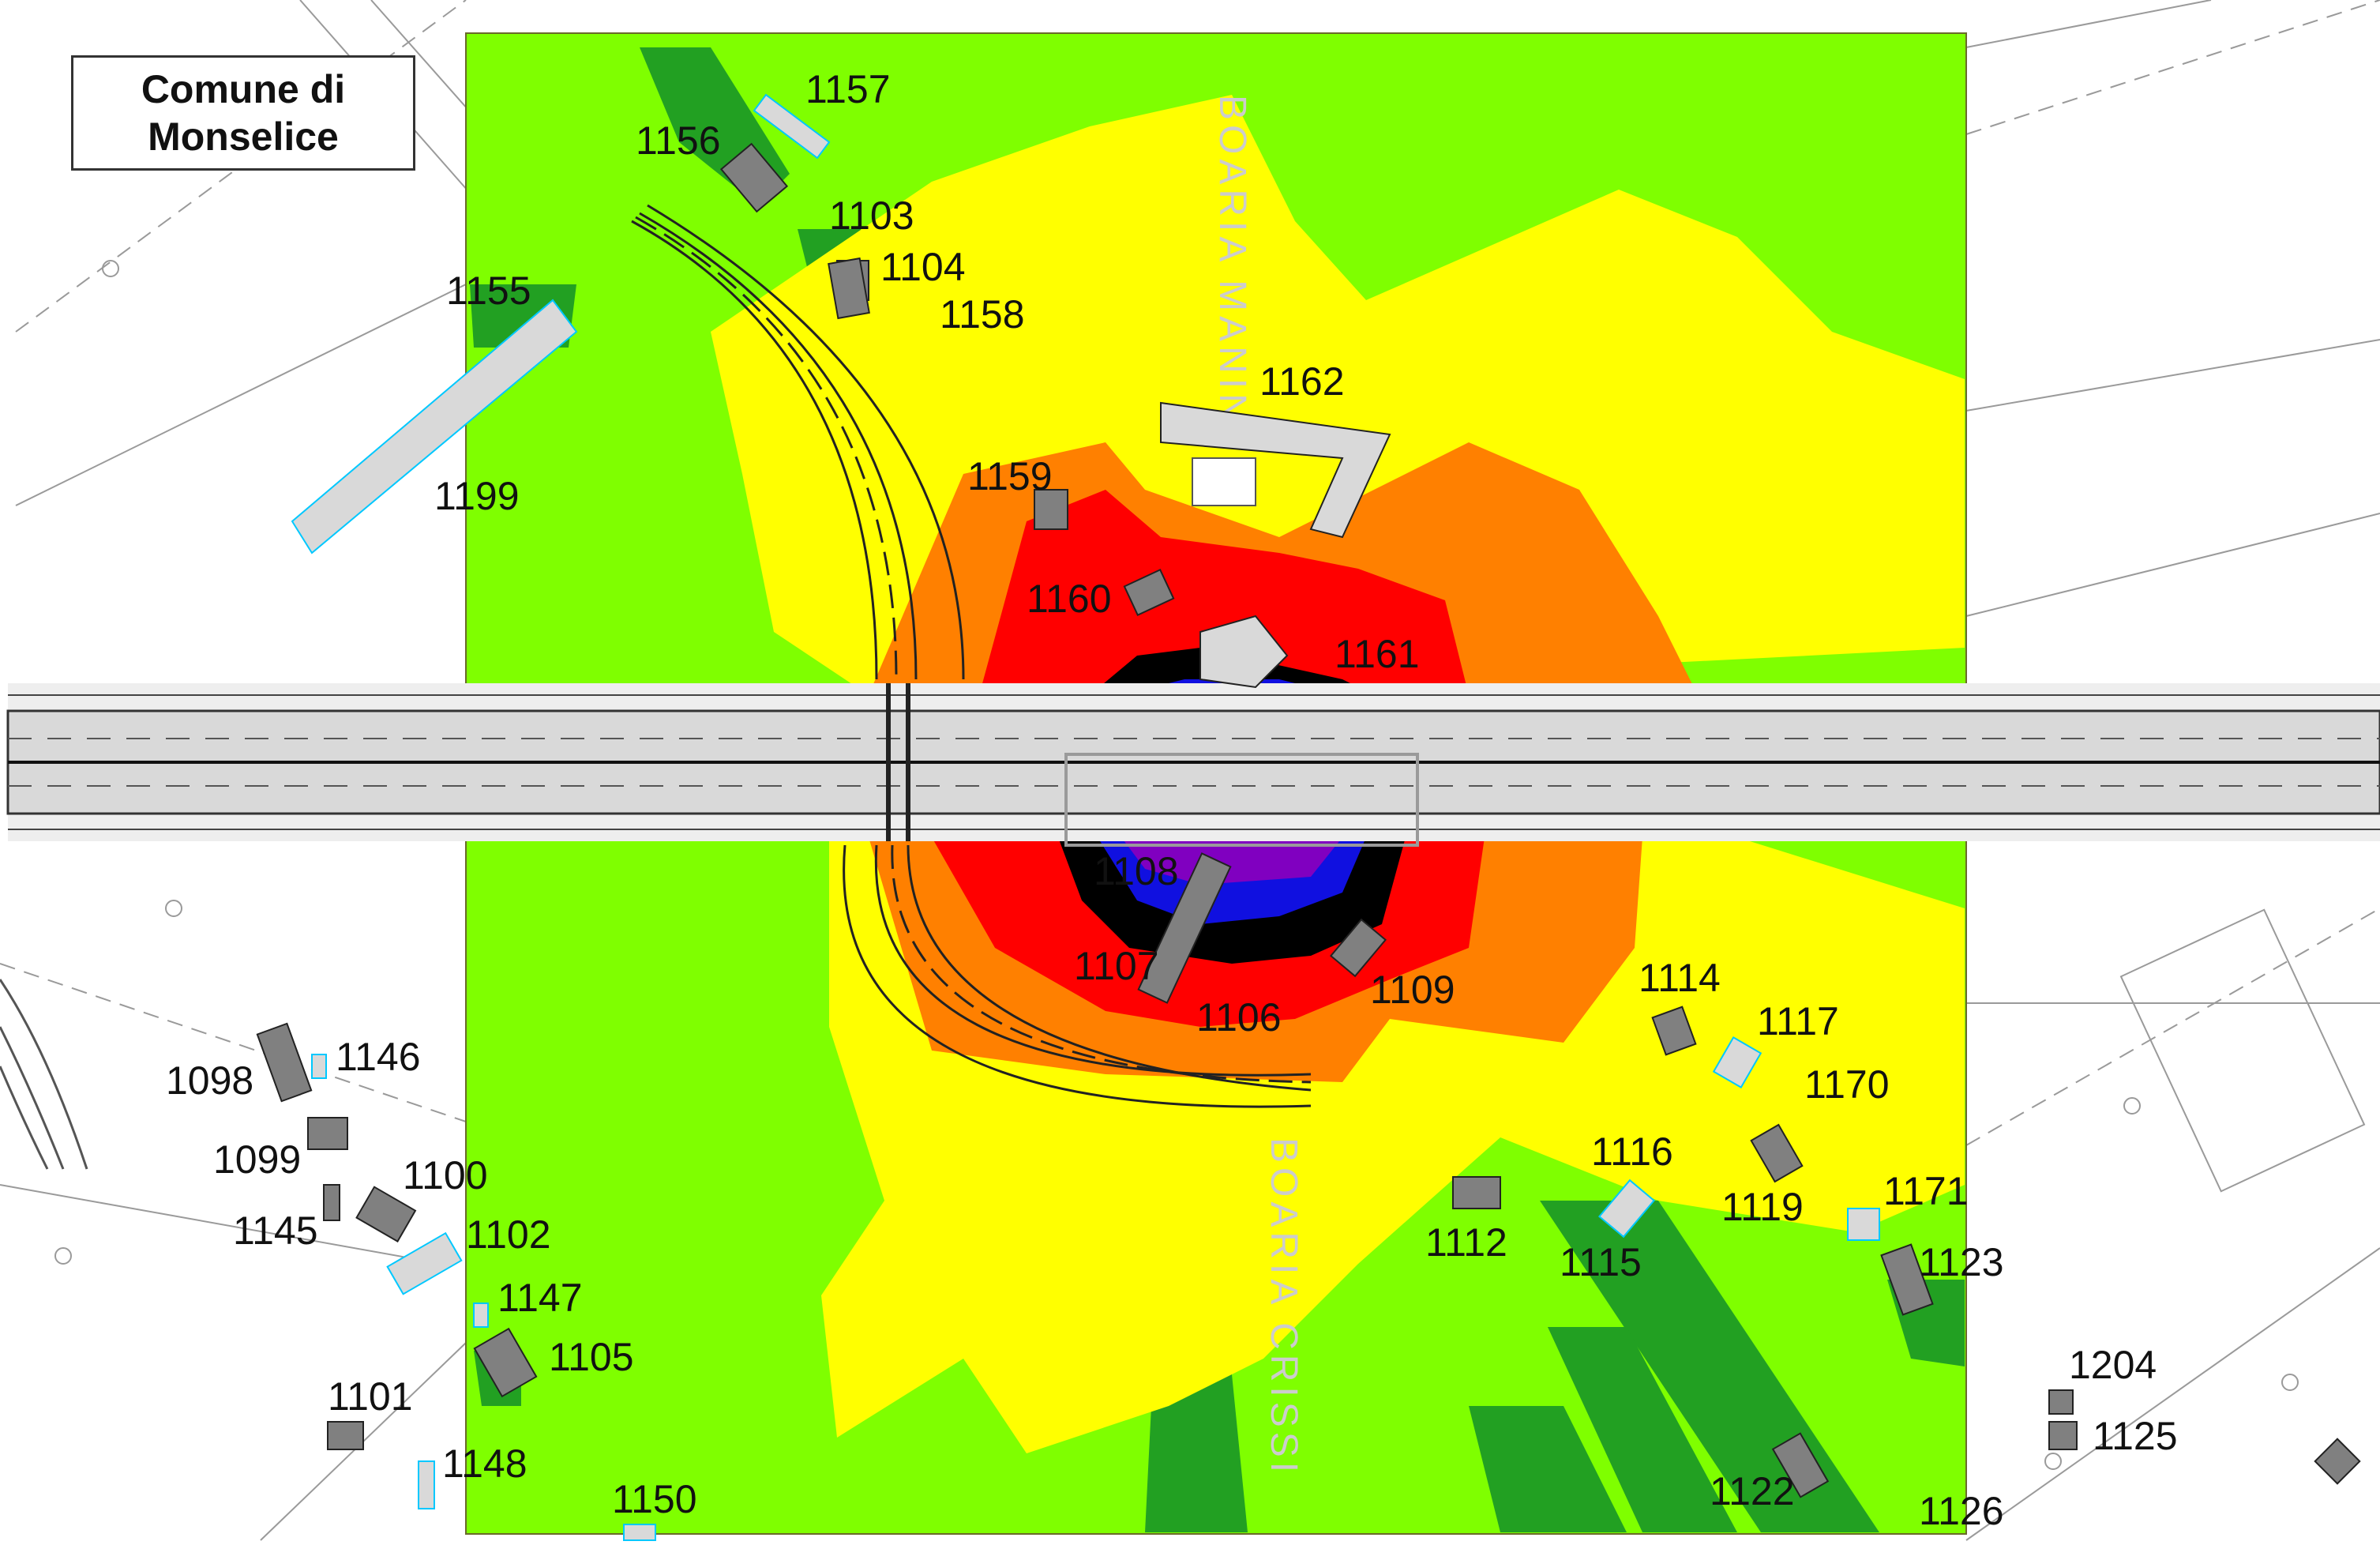 This screenshot has height=1545, width=2380. I want to click on municipality-title-box: Comune di Monselice, so click(243, 113).